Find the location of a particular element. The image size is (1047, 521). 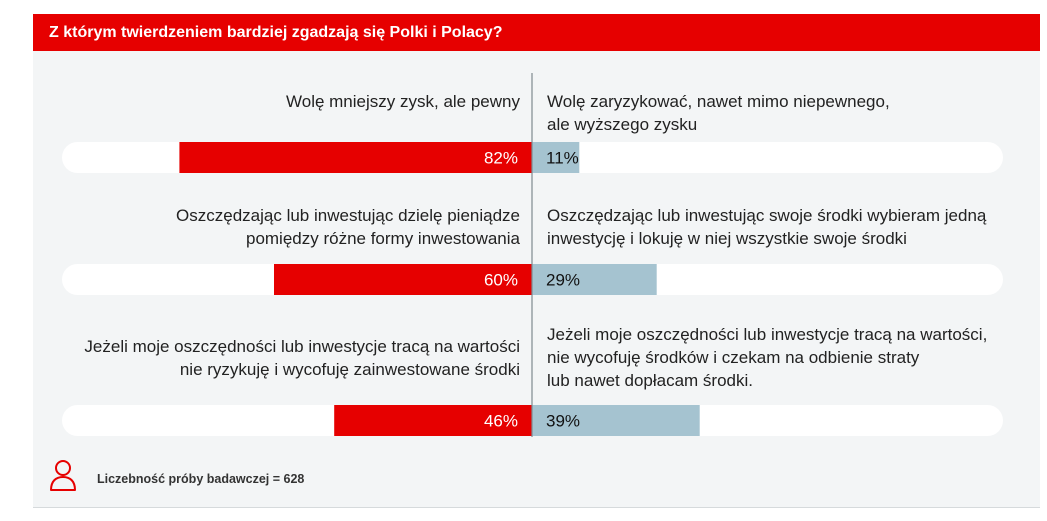

person-outline-icon is located at coordinates (63, 475).